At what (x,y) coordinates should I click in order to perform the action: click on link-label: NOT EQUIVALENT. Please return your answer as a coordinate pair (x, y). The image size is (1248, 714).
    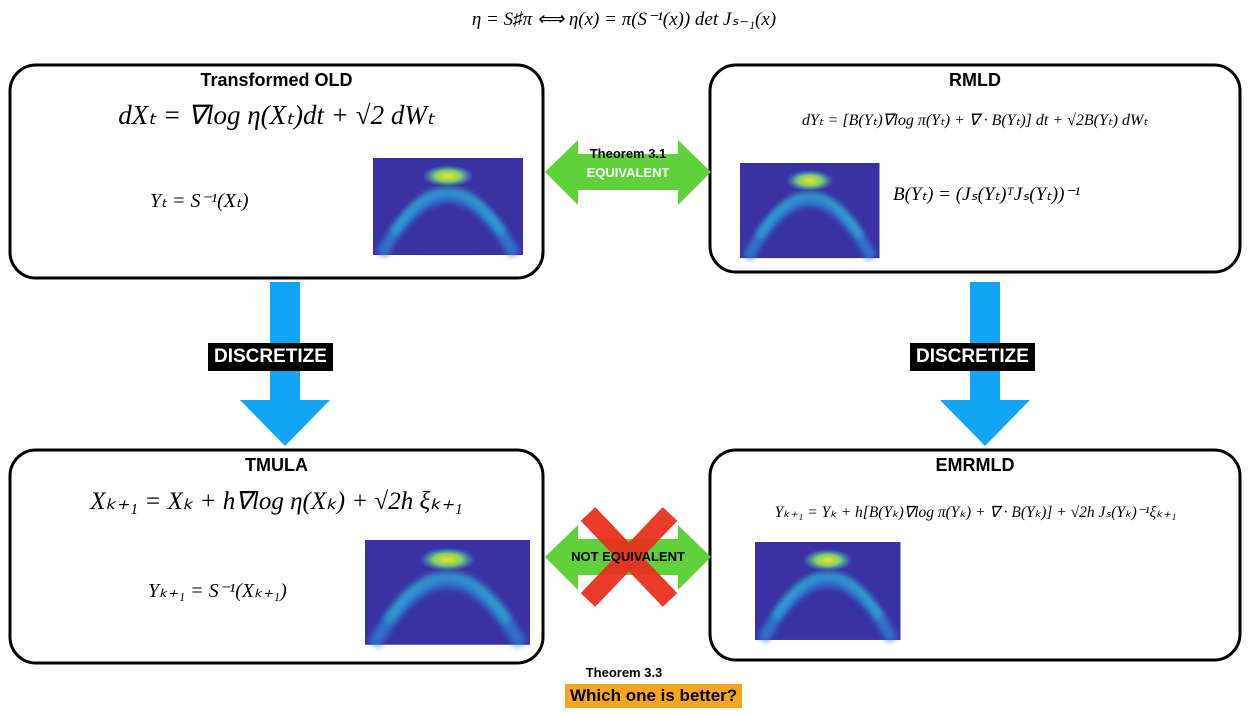
    Looking at the image, I should click on (628, 556).